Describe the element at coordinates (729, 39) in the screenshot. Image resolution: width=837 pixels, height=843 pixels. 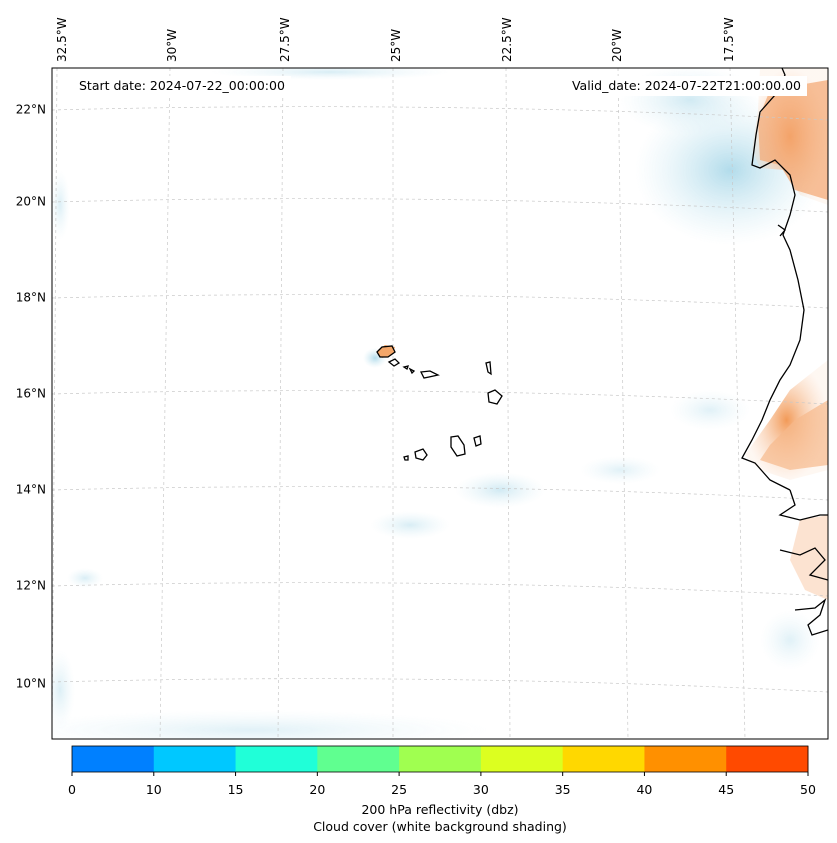
I see `lon-label: 17.5°W` at that location.